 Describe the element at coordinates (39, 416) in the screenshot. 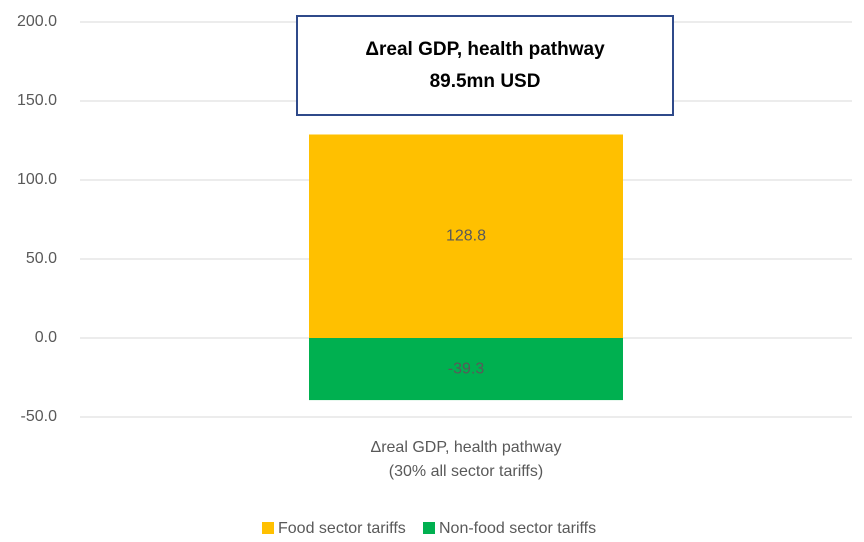

I see `y-tick-label: -50.0` at that location.